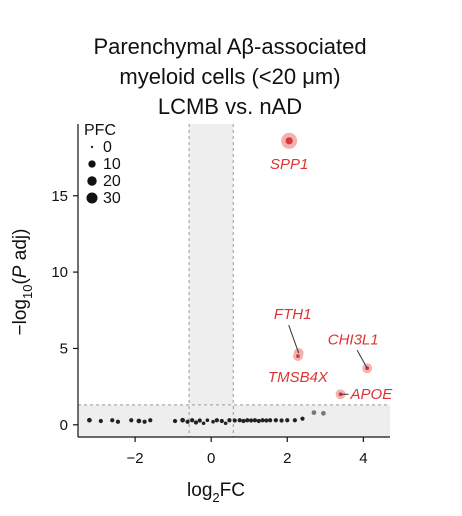 Image resolution: width=462 pixels, height=516 pixels. What do you see at coordinates (216, 492) in the screenshot?
I see `x-axis-title: log2FC` at bounding box center [216, 492].